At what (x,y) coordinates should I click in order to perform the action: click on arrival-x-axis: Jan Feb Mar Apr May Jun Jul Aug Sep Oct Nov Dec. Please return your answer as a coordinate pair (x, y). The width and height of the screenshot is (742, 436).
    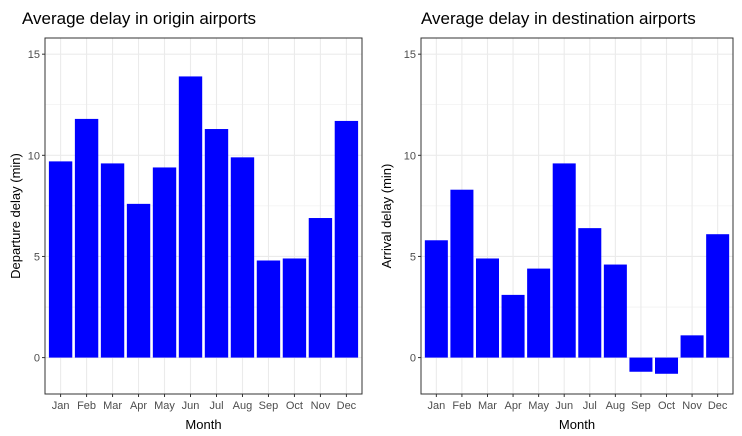
    Looking at the image, I should click on (577, 403).